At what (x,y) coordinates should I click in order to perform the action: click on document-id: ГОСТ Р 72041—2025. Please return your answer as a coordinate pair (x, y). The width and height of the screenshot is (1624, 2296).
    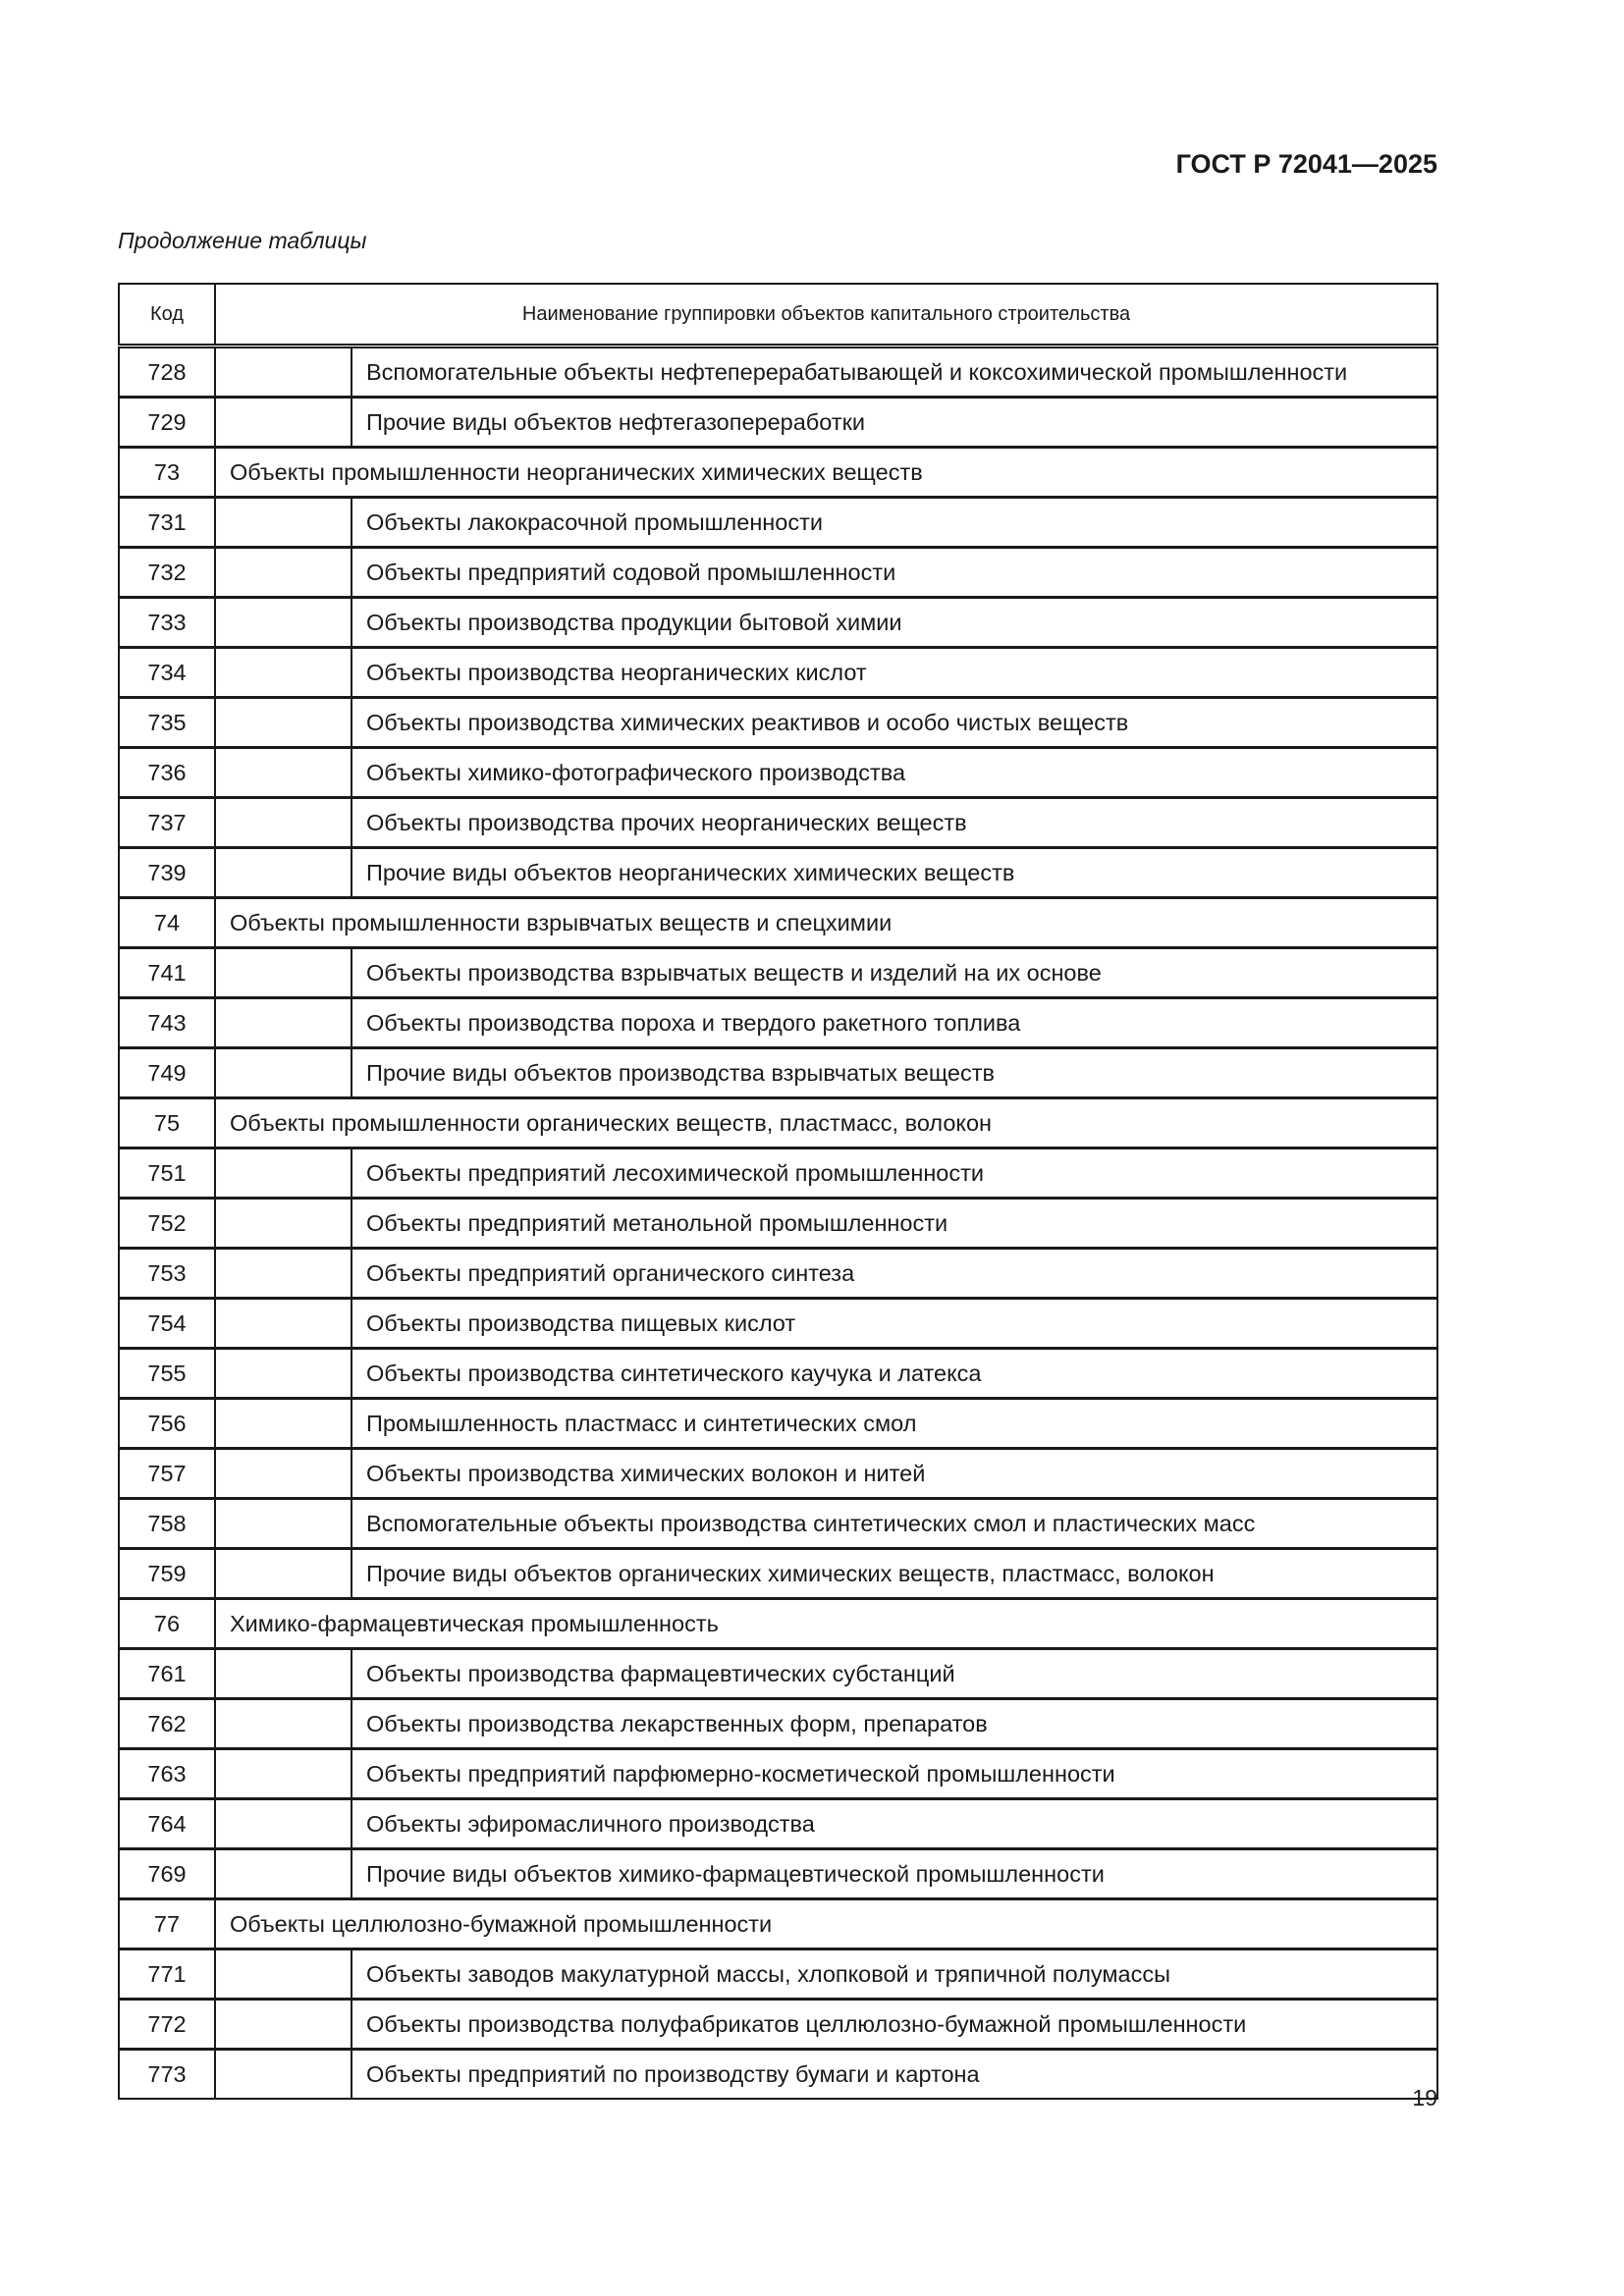
    Looking at the image, I should click on (1306, 164).